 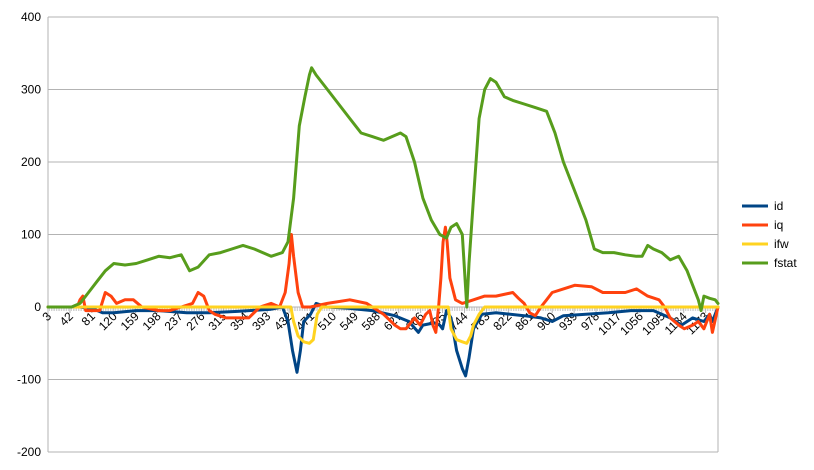 What do you see at coordinates (29, 380) in the screenshot?
I see `y-tick-label: -100` at bounding box center [29, 380].